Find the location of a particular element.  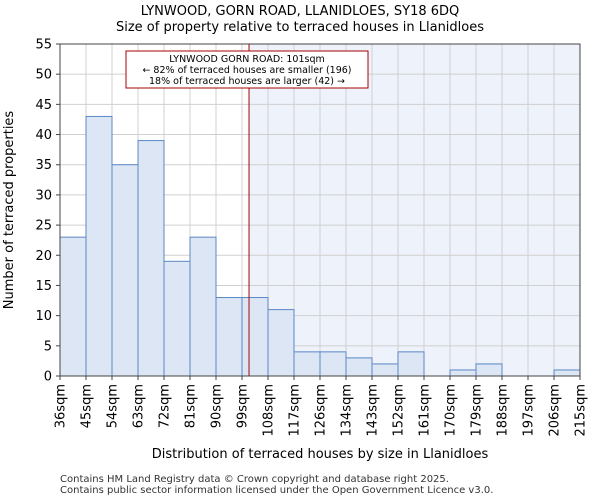

x-tick-label: 179sqm is located at coordinates (477, 410).